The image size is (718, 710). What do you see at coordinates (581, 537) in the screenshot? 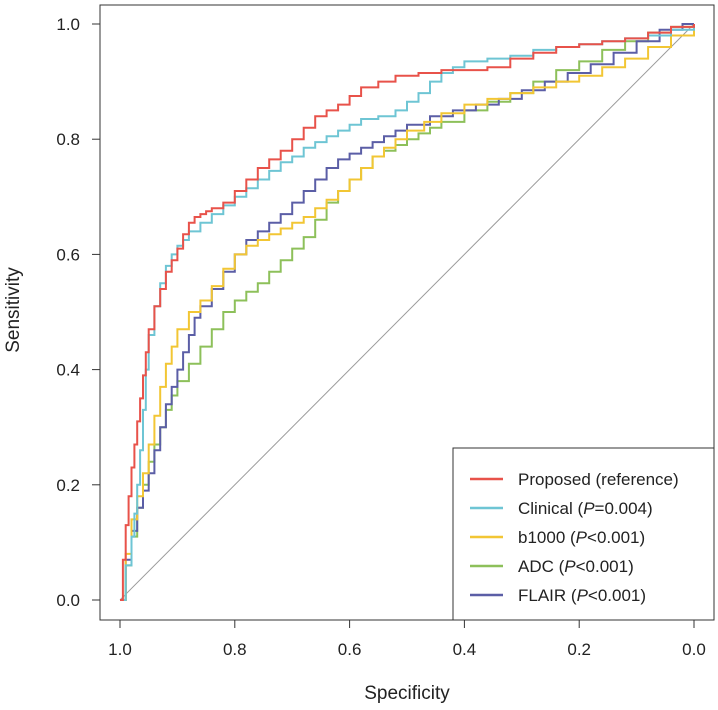
I see `legend-label: b1000 (P<0.001)` at bounding box center [581, 537].